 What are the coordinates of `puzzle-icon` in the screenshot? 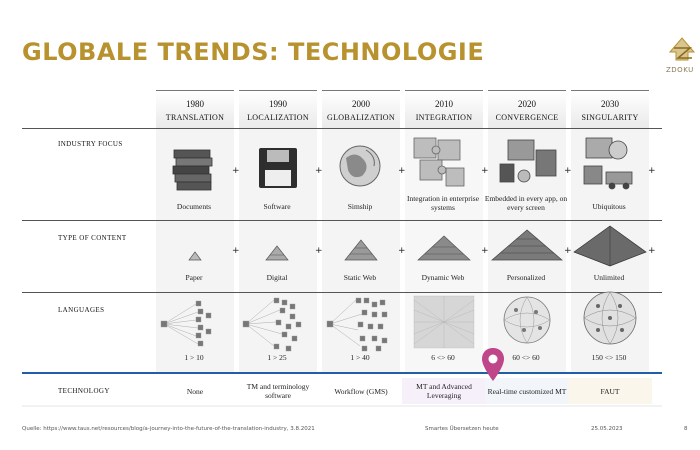 It's located at (439, 162).